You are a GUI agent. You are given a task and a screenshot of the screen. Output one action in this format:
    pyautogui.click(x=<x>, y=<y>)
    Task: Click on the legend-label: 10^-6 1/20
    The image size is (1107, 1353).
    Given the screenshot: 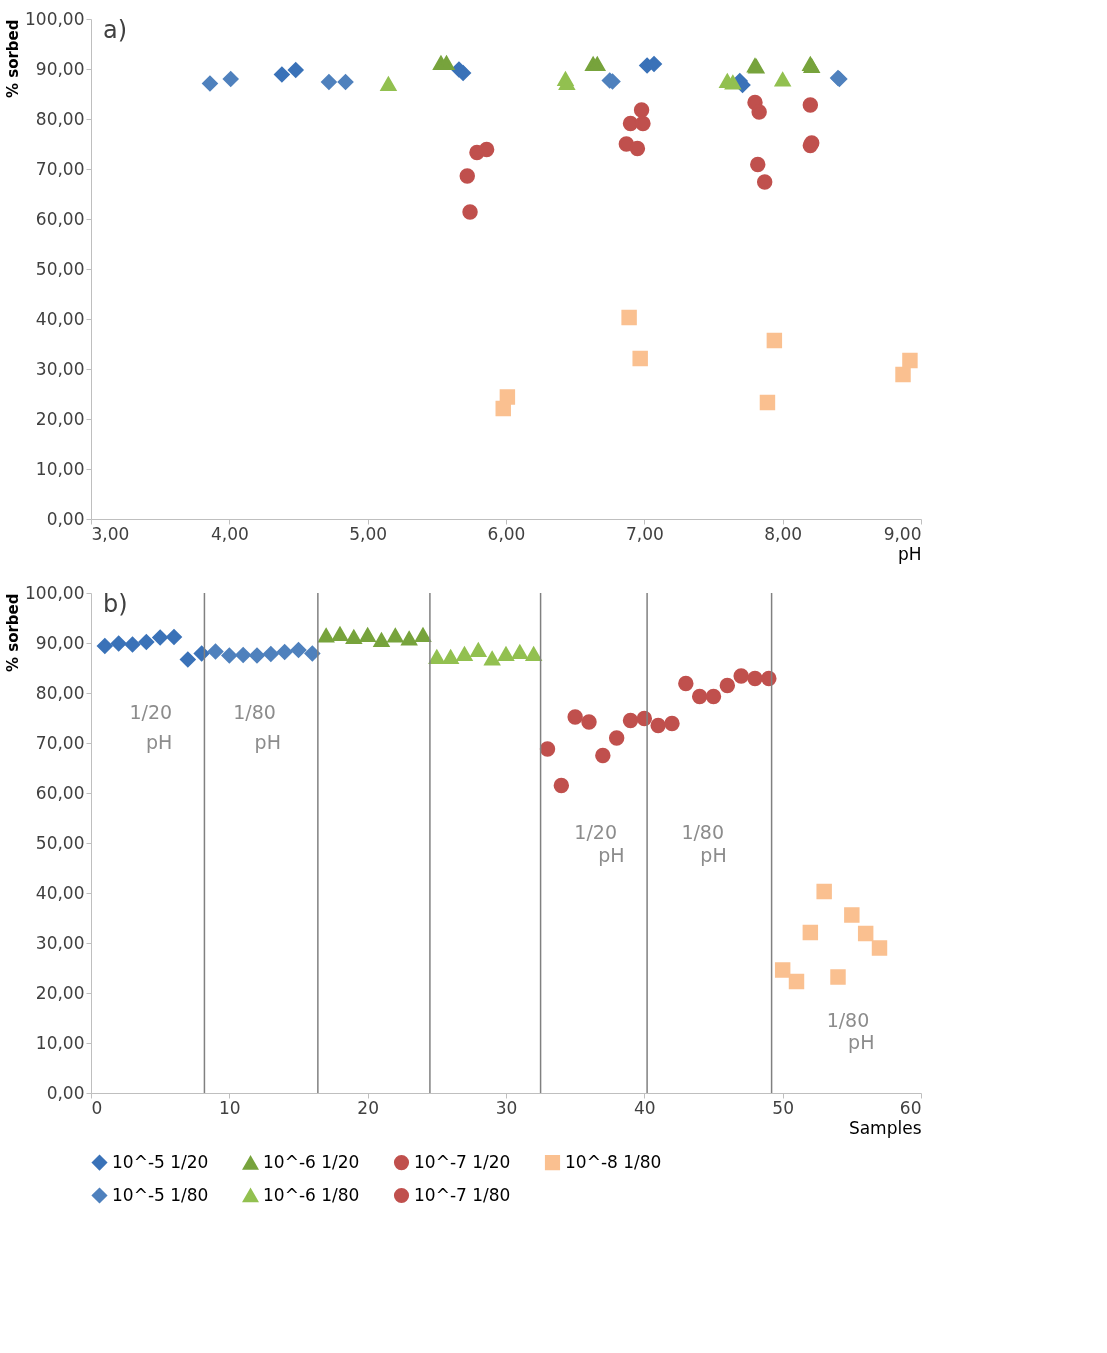 What is the action you would take?
    pyautogui.click(x=311, y=1162)
    